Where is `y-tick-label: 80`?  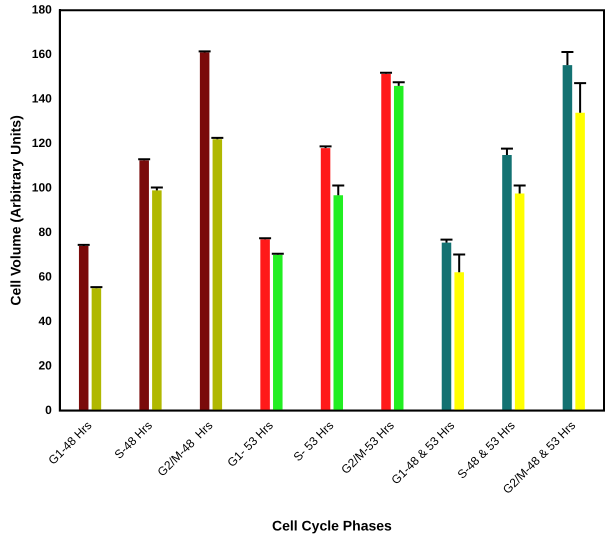
y-tick-label: 80 is located at coordinates (45, 231).